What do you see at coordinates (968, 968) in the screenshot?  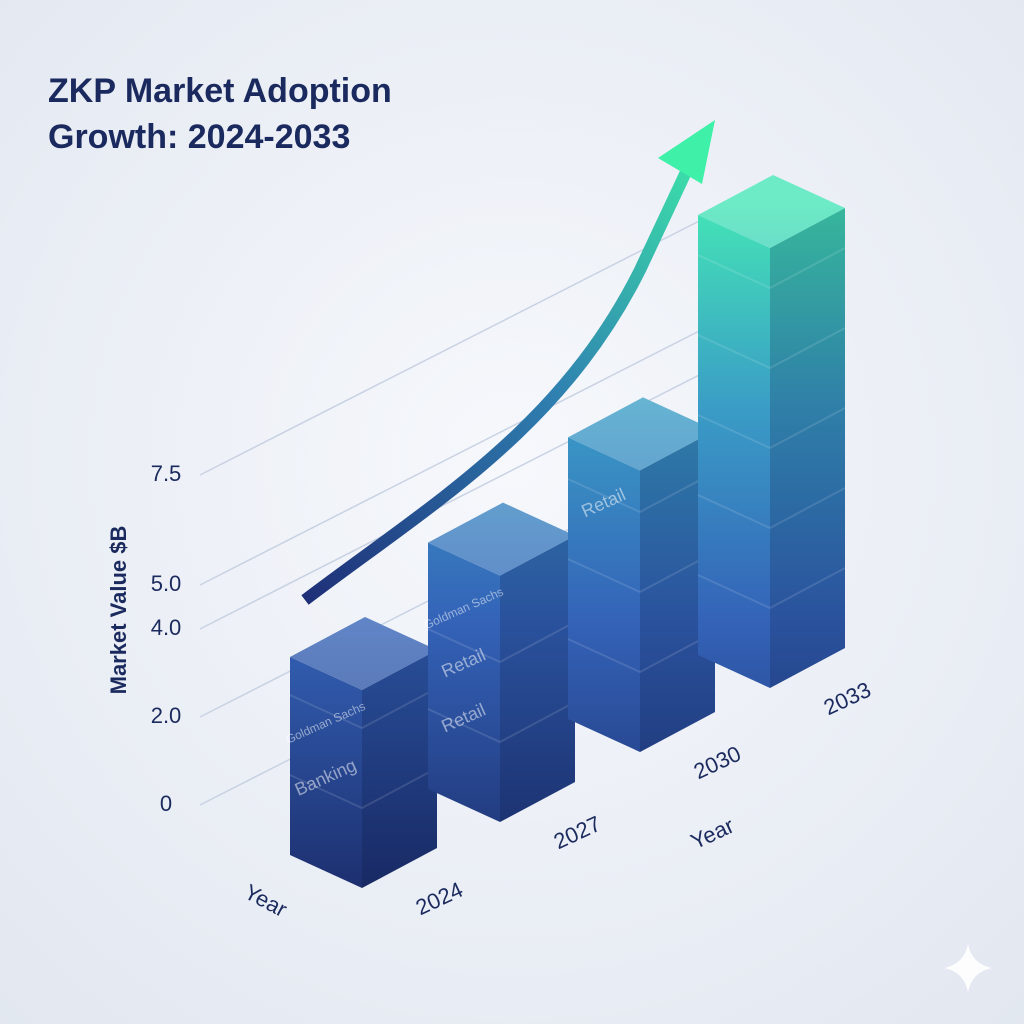 I see `sparkle-icon` at bounding box center [968, 968].